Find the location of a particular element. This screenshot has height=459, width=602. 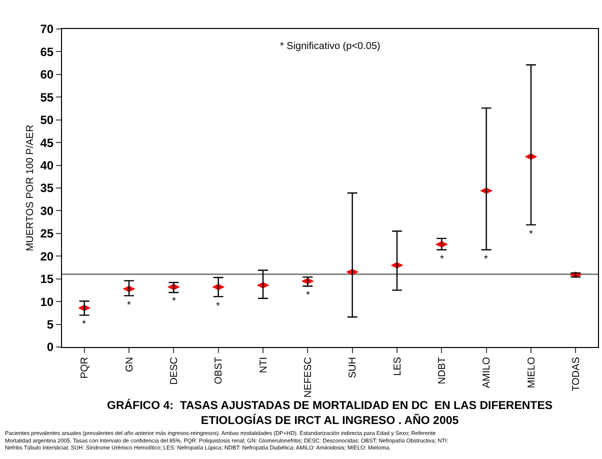

y-tick-label: 20 is located at coordinates (47, 256).